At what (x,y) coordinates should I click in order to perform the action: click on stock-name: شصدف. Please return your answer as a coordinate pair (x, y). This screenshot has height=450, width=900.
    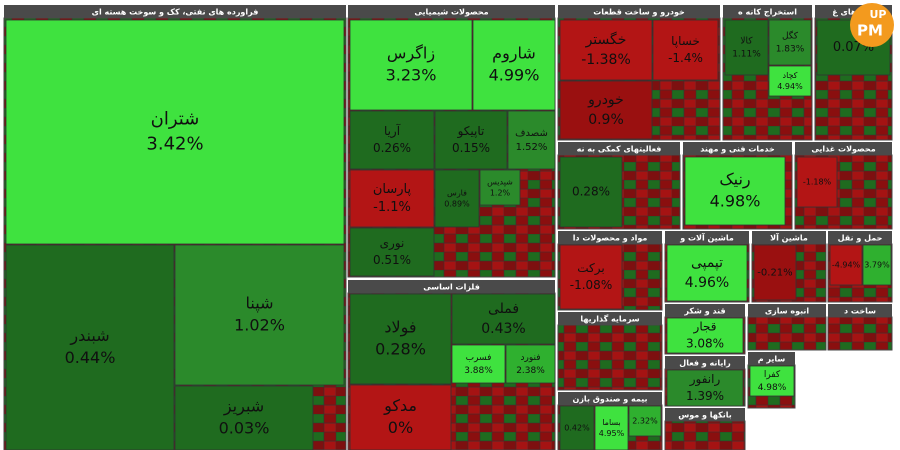
    Looking at the image, I should click on (531, 133).